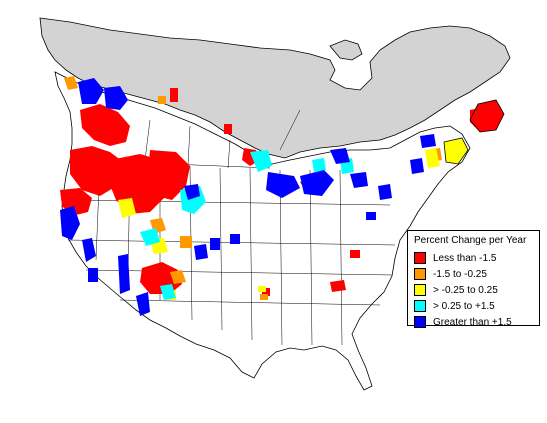 This screenshot has height=423, width=547. I want to click on legend-swatch-orange, so click(420, 274).